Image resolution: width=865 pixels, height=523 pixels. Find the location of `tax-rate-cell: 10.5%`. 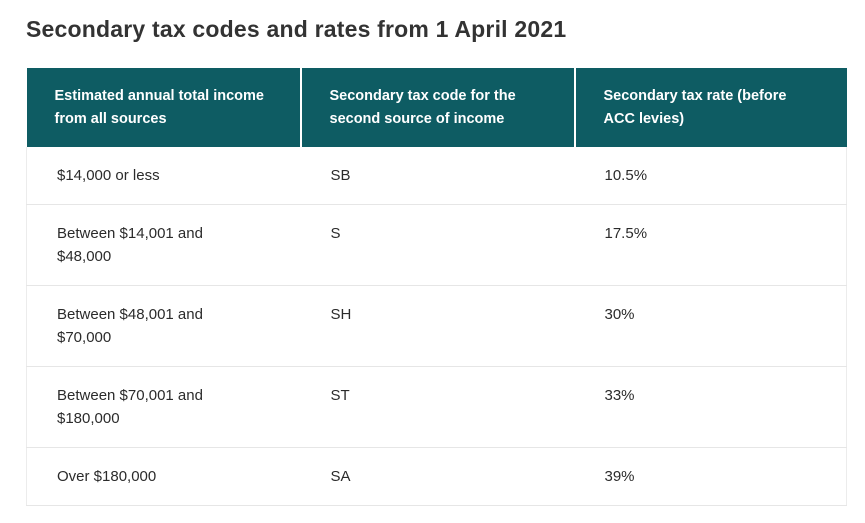

tax-rate-cell: 10.5% is located at coordinates (710, 176).